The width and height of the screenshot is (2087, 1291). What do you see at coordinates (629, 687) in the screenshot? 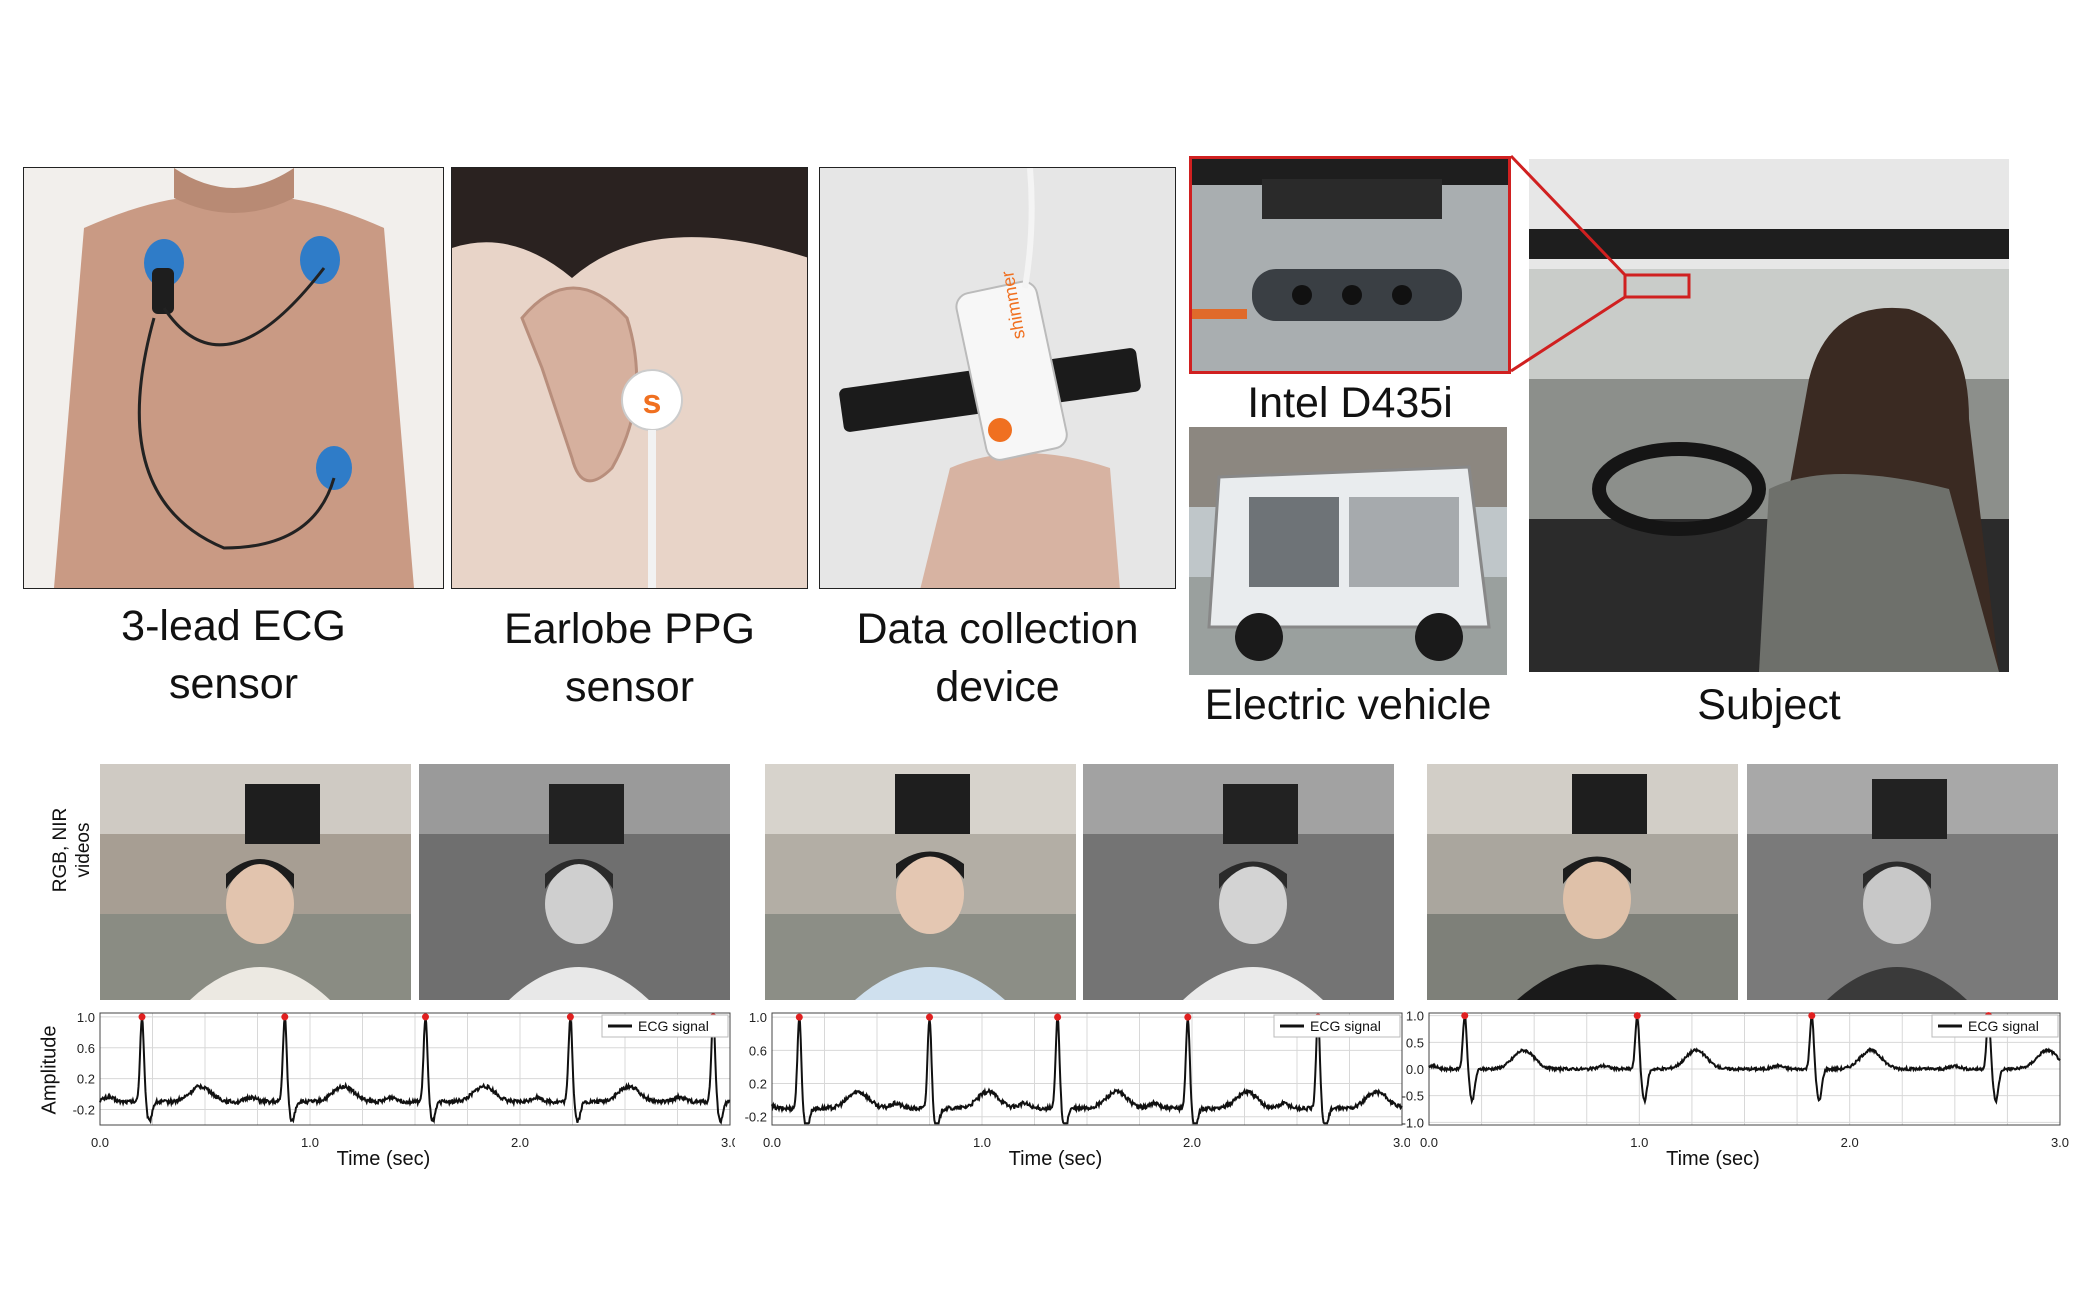
I see `ppg-caption-line2: sensor` at bounding box center [629, 687].